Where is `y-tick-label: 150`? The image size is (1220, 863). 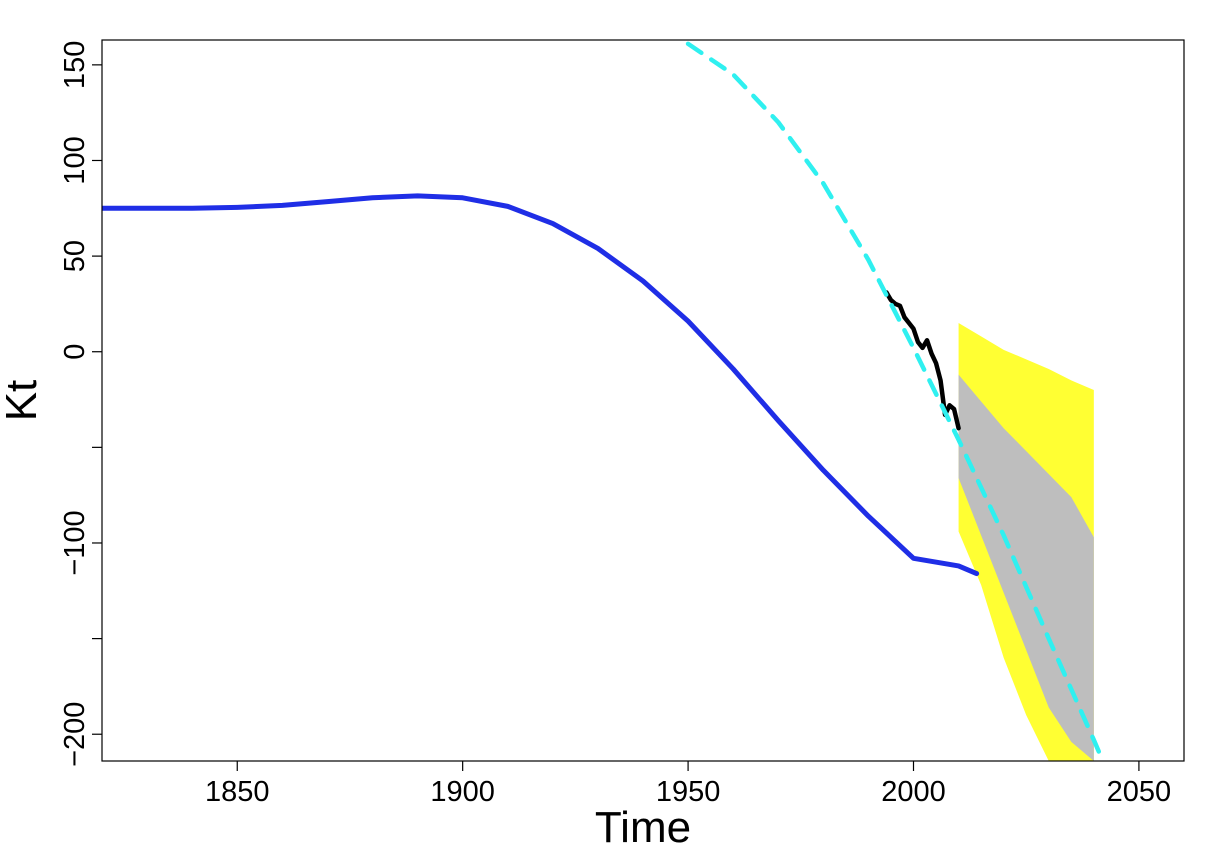
y-tick-label: 150 is located at coordinates (75, 65).